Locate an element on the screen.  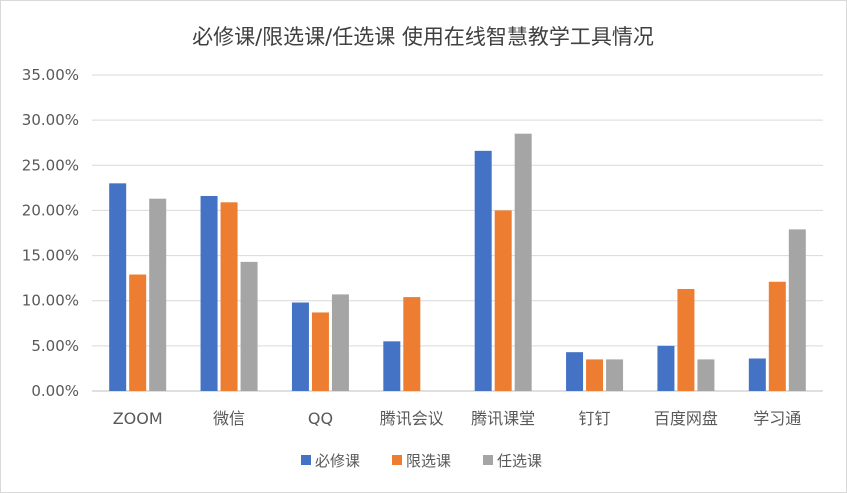
x-category-label: ZOOM is located at coordinates (138, 418).